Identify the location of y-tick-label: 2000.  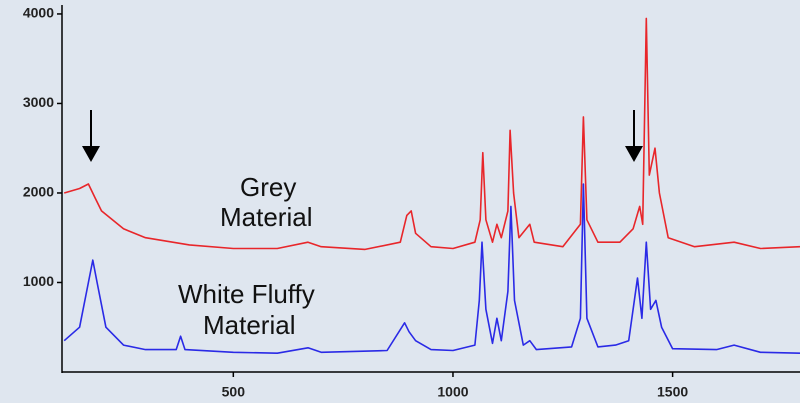
(38, 192).